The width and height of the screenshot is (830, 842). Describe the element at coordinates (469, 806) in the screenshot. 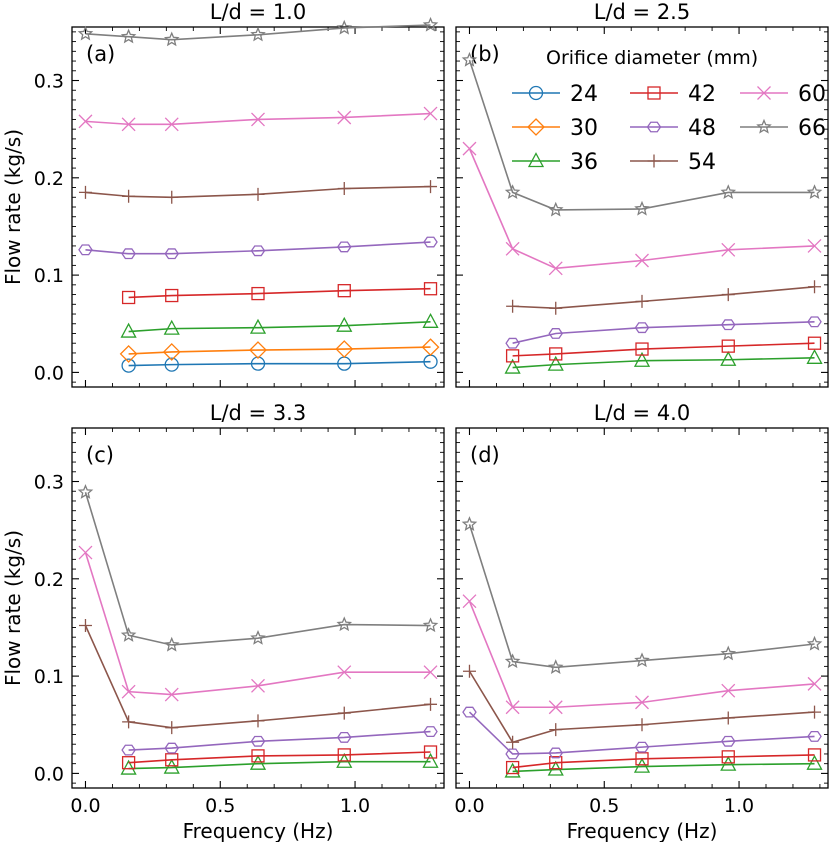

I see `x-tick-label: 0.0` at that location.